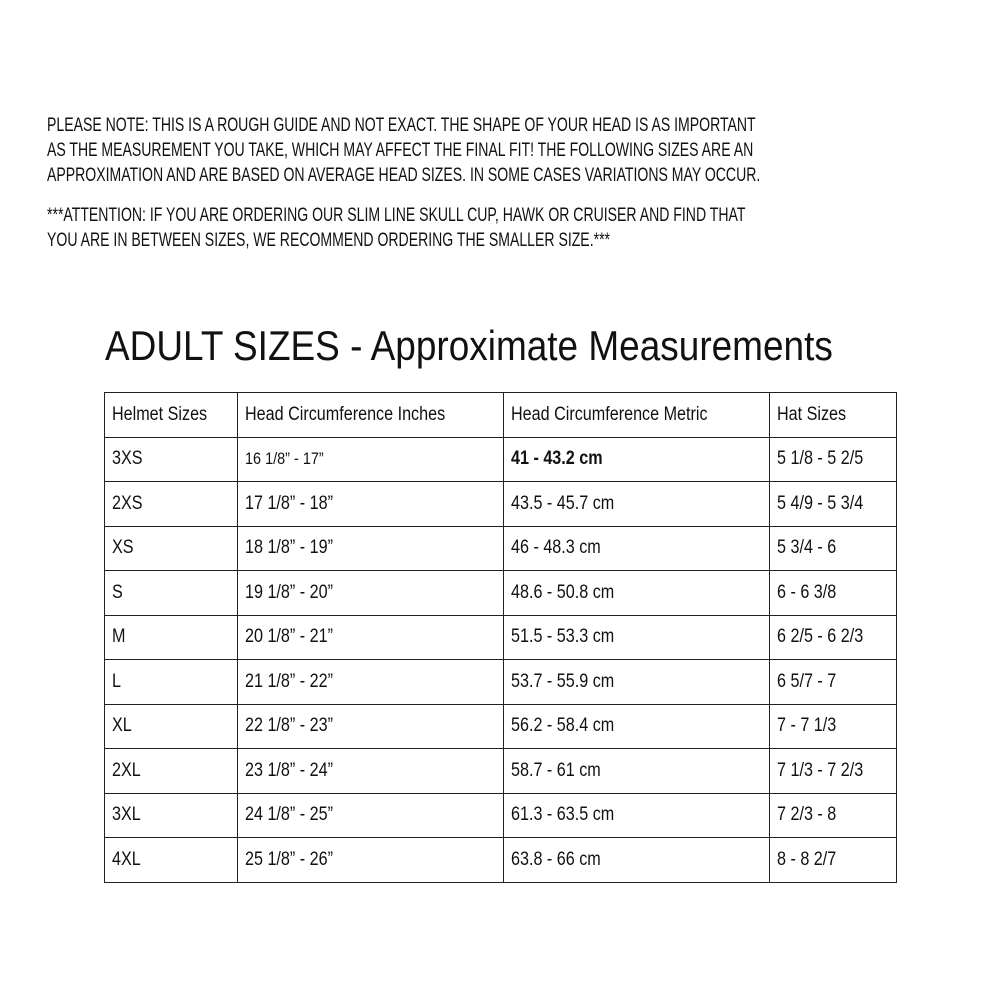 Image resolution: width=1000 pixels, height=1000 pixels. I want to click on inches-cell: 20 1/8” - 21”, so click(370, 637).